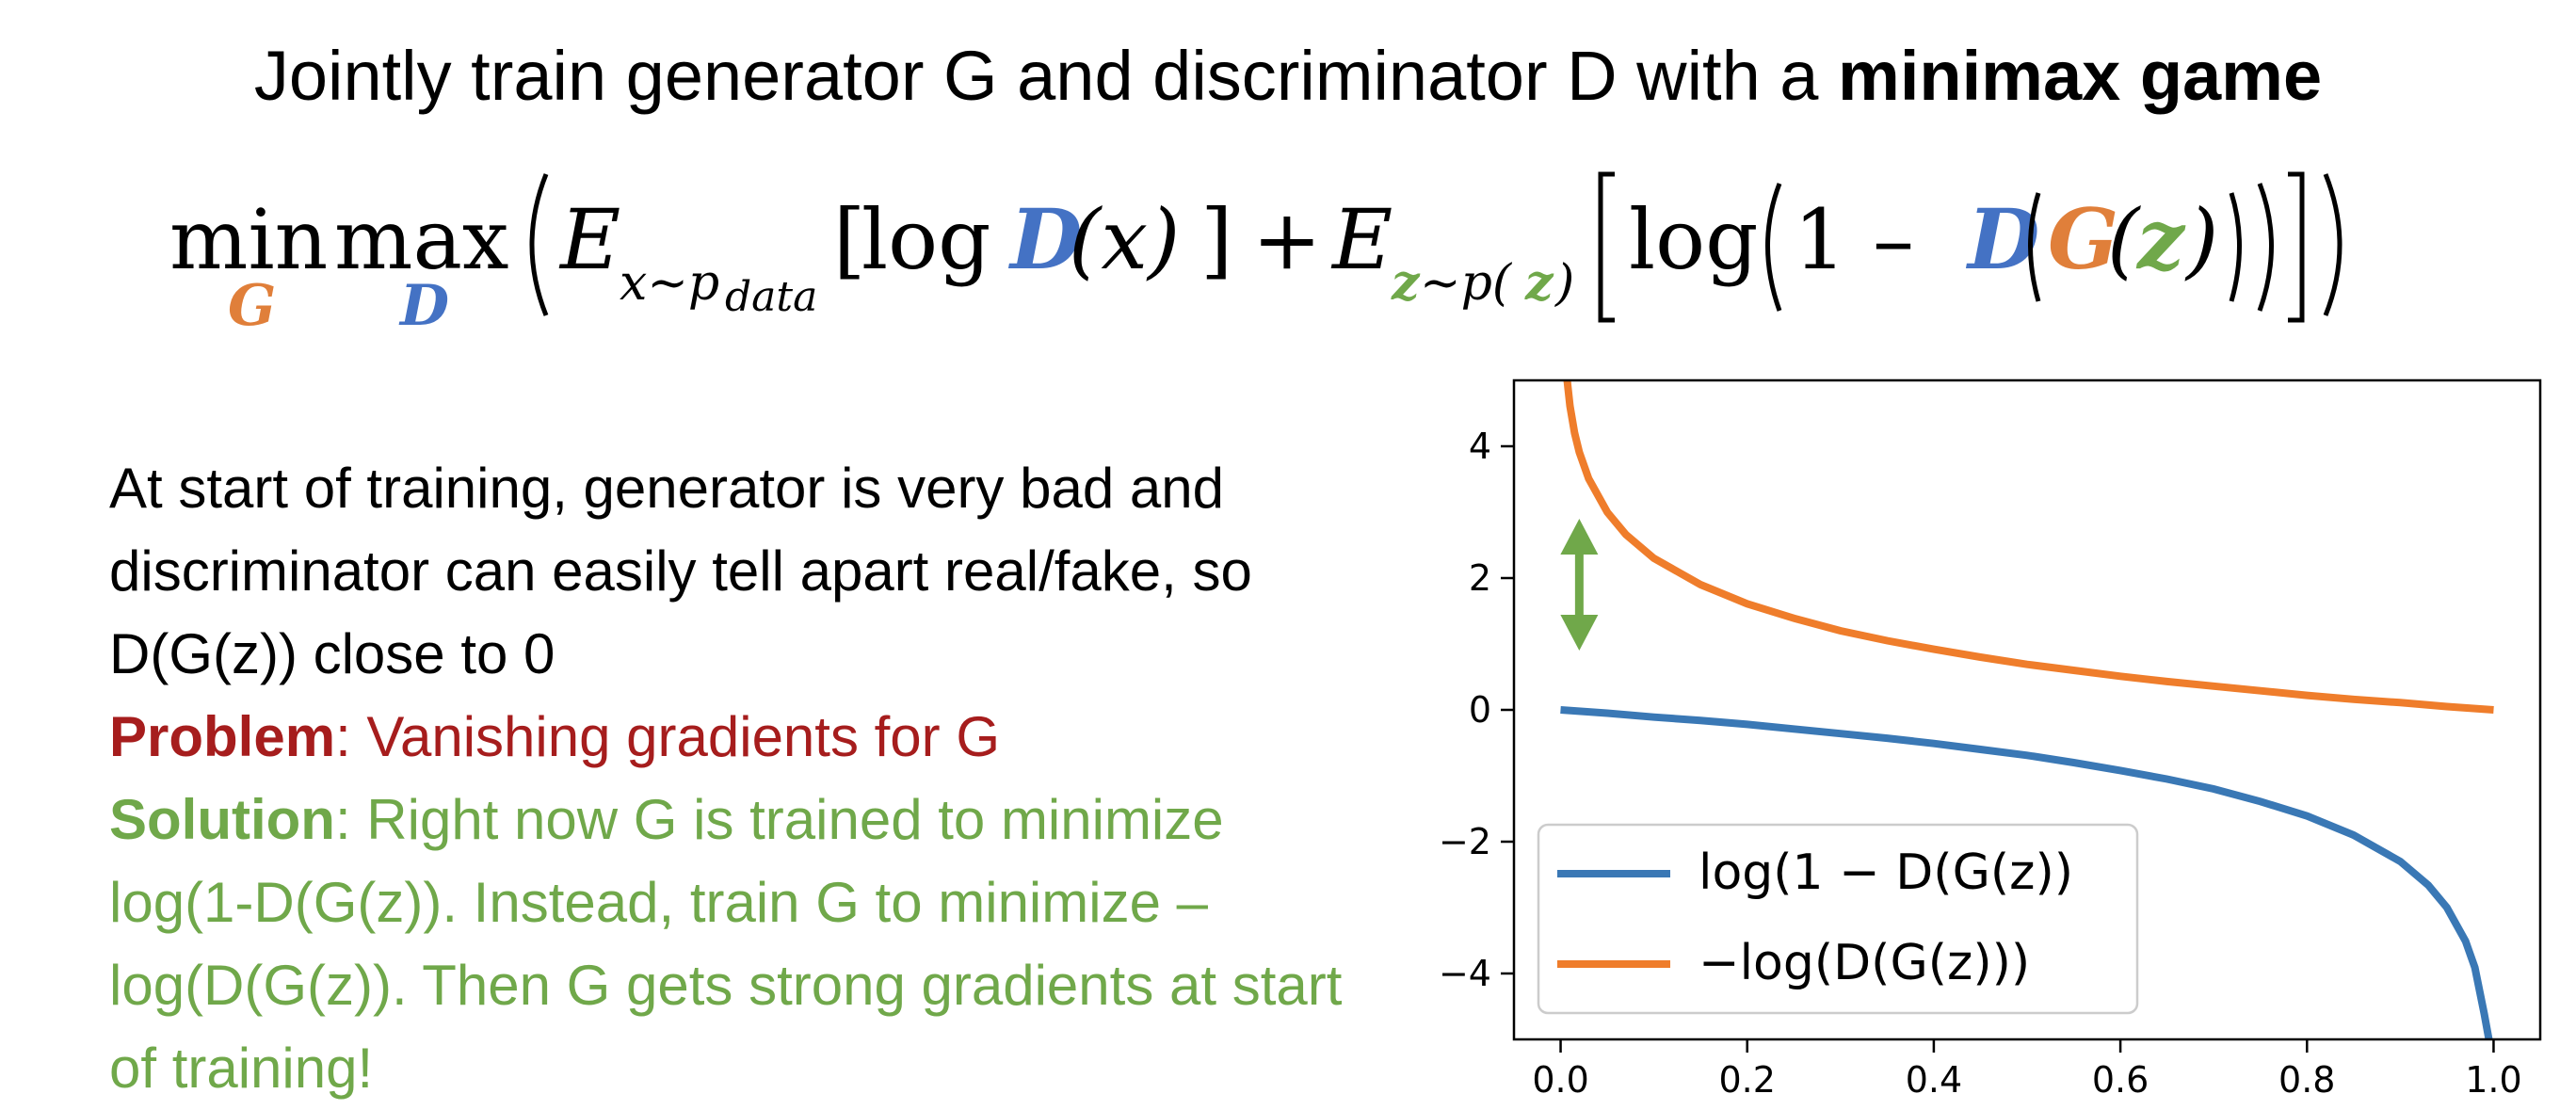  I want to click on formula-z: z, so click(2160, 239).